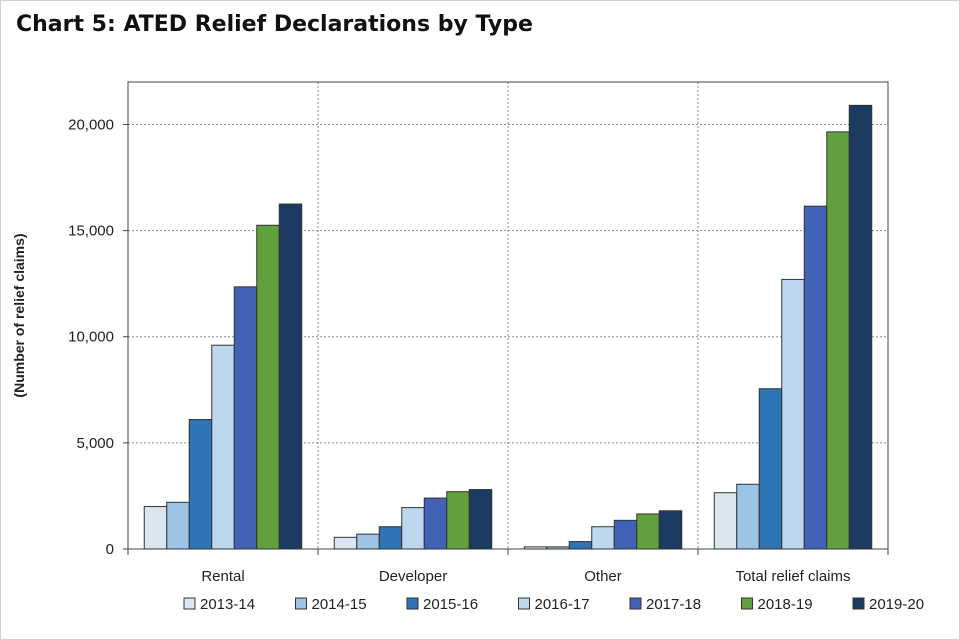  Describe the element at coordinates (785, 604) in the screenshot. I see `legend-label: 2018-19` at that location.